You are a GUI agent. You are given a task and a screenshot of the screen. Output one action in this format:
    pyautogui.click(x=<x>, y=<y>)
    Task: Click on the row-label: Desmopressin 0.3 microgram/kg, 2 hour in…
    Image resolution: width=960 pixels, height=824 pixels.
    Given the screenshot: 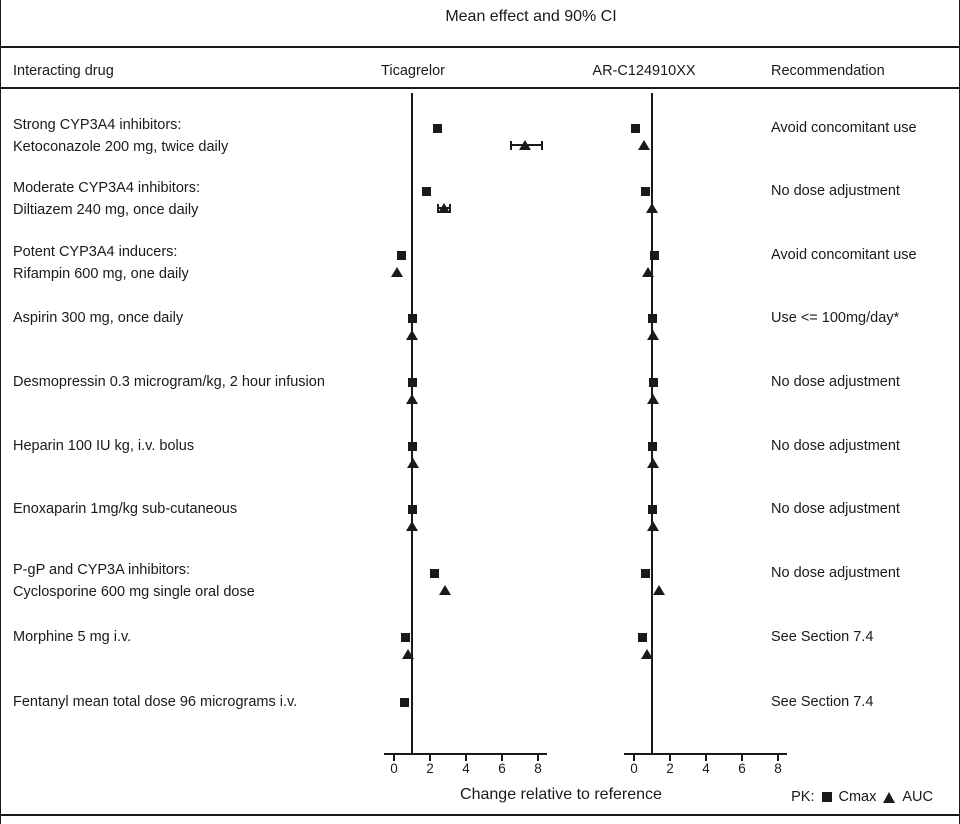 What is the action you would take?
    pyautogui.click(x=169, y=382)
    